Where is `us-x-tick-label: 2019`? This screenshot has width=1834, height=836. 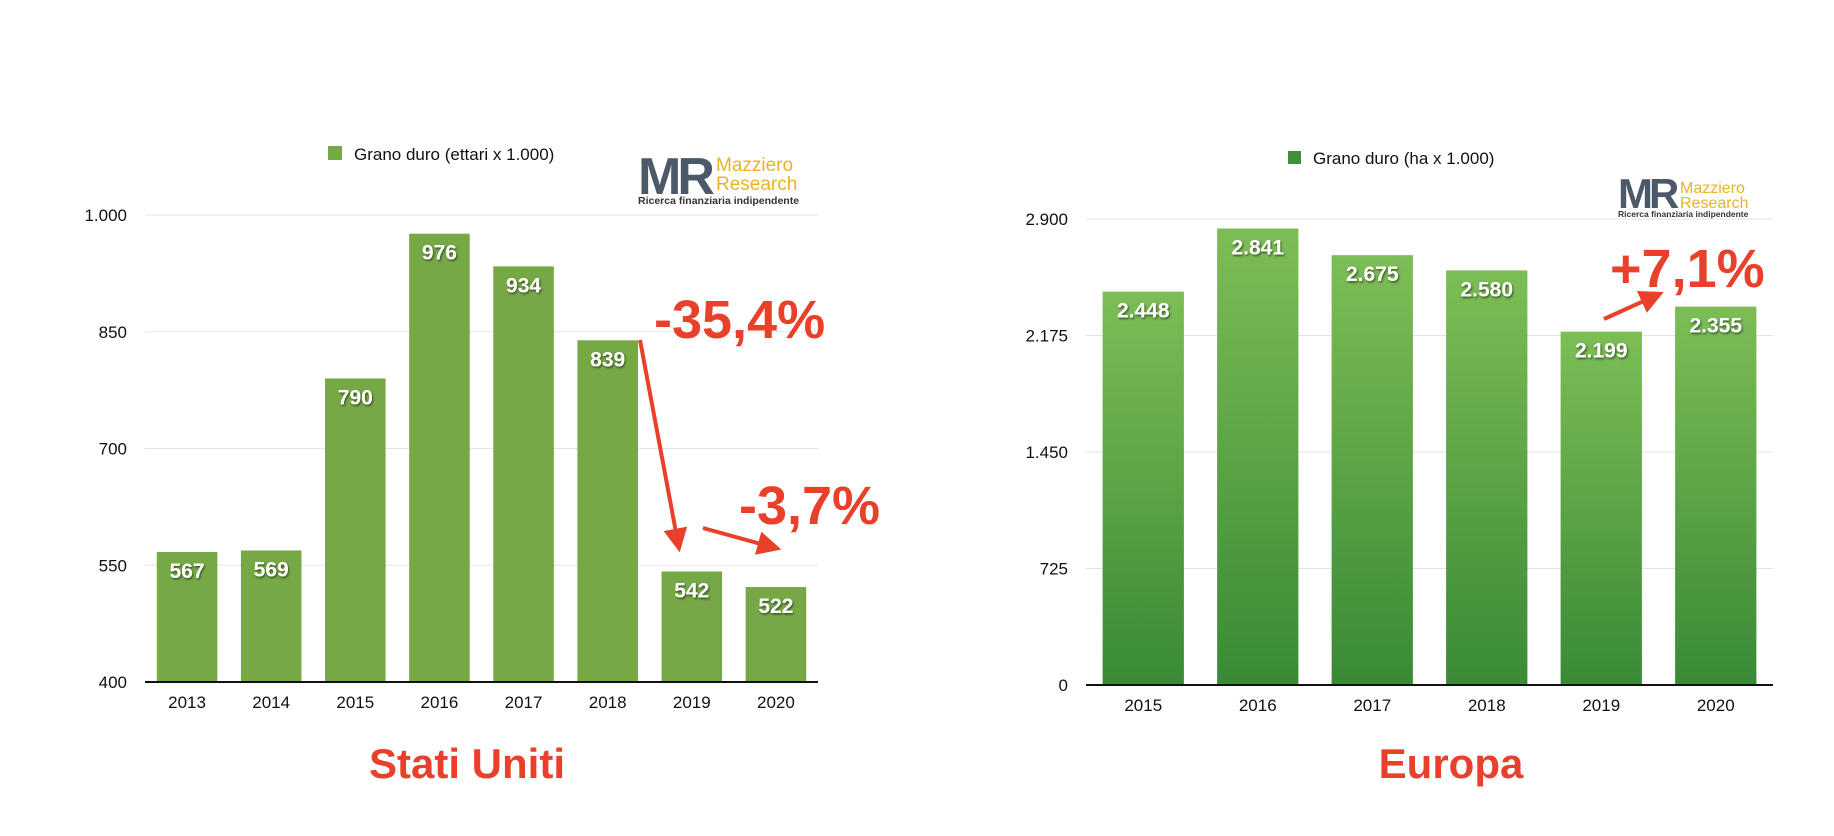 us-x-tick-label: 2019 is located at coordinates (692, 702).